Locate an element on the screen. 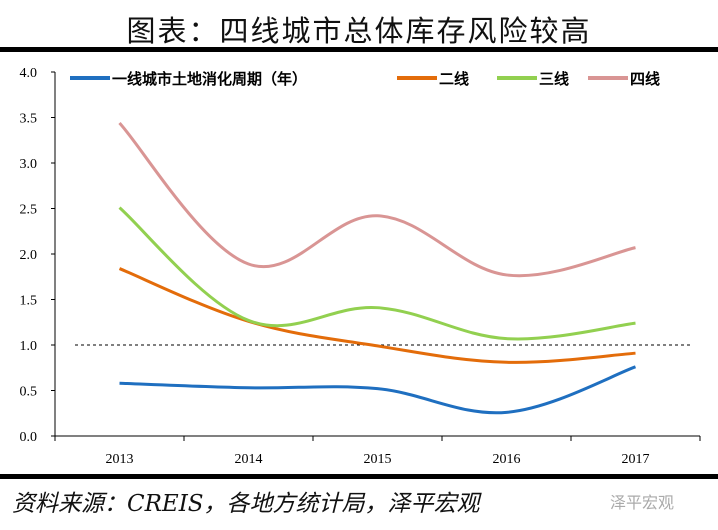 Image resolution: width=718 pixels, height=530 pixels. watermark: 泽平宏观 is located at coordinates (642, 502).